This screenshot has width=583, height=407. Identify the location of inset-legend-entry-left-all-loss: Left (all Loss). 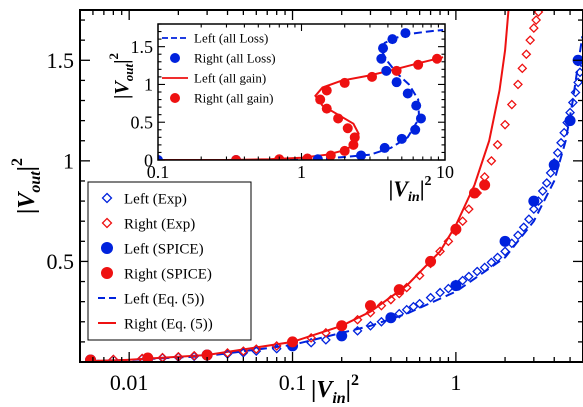
(215, 38).